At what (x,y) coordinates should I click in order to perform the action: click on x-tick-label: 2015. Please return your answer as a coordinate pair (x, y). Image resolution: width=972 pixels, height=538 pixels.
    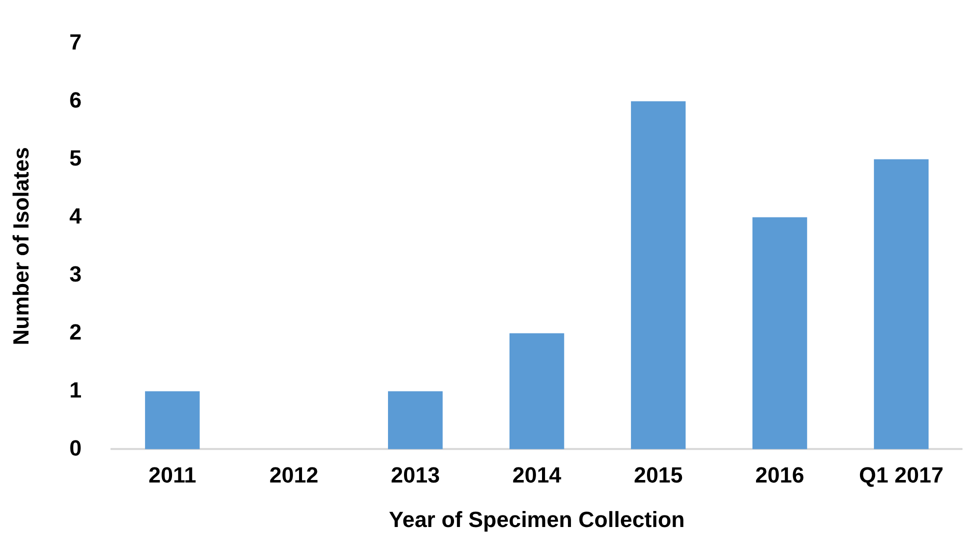
    Looking at the image, I should click on (658, 475).